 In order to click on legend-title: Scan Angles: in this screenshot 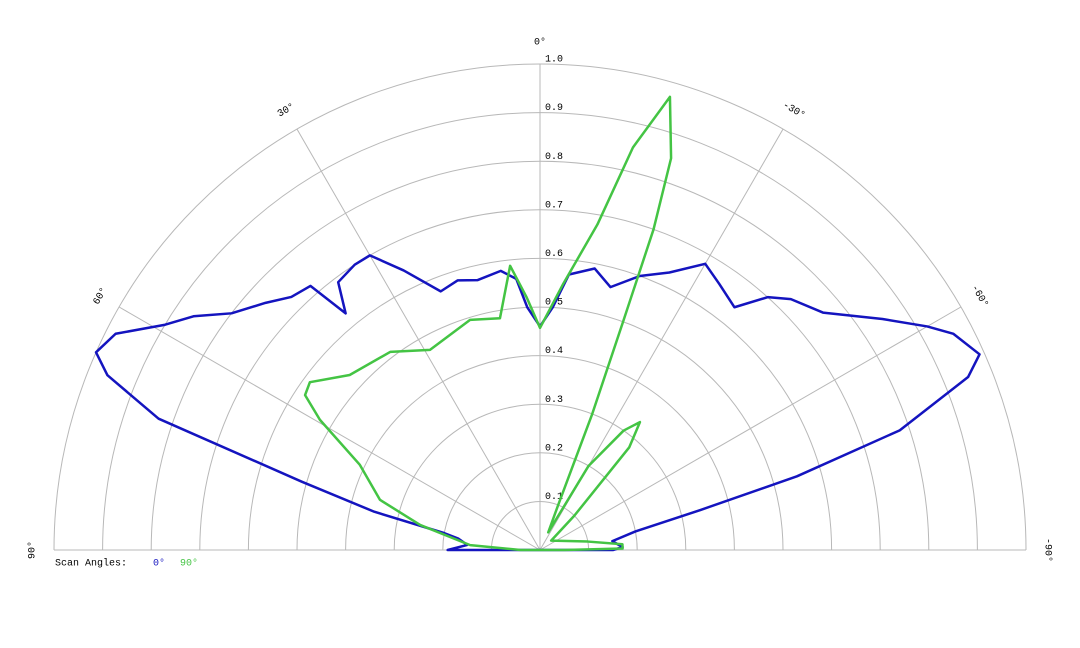, I will do `click(91, 564)`.